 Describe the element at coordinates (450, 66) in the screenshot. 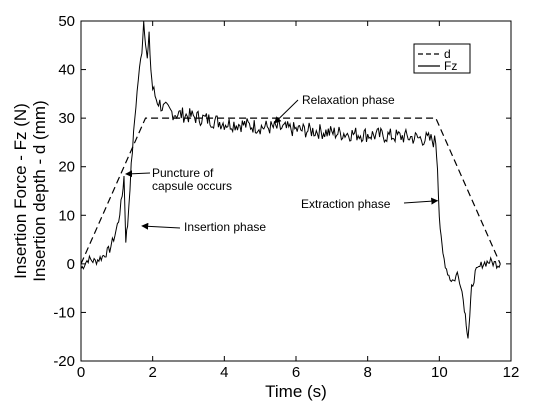

I see `legend-label-fz: Fz` at that location.